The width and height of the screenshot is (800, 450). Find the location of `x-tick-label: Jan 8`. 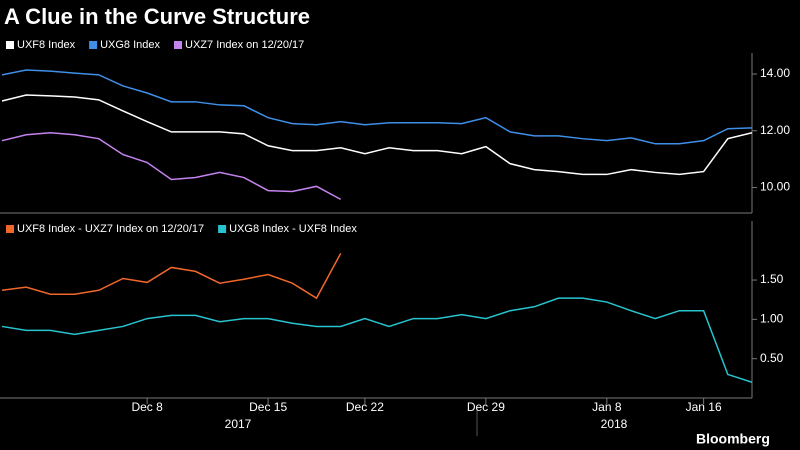

x-tick-label: Jan 8 is located at coordinates (607, 407).